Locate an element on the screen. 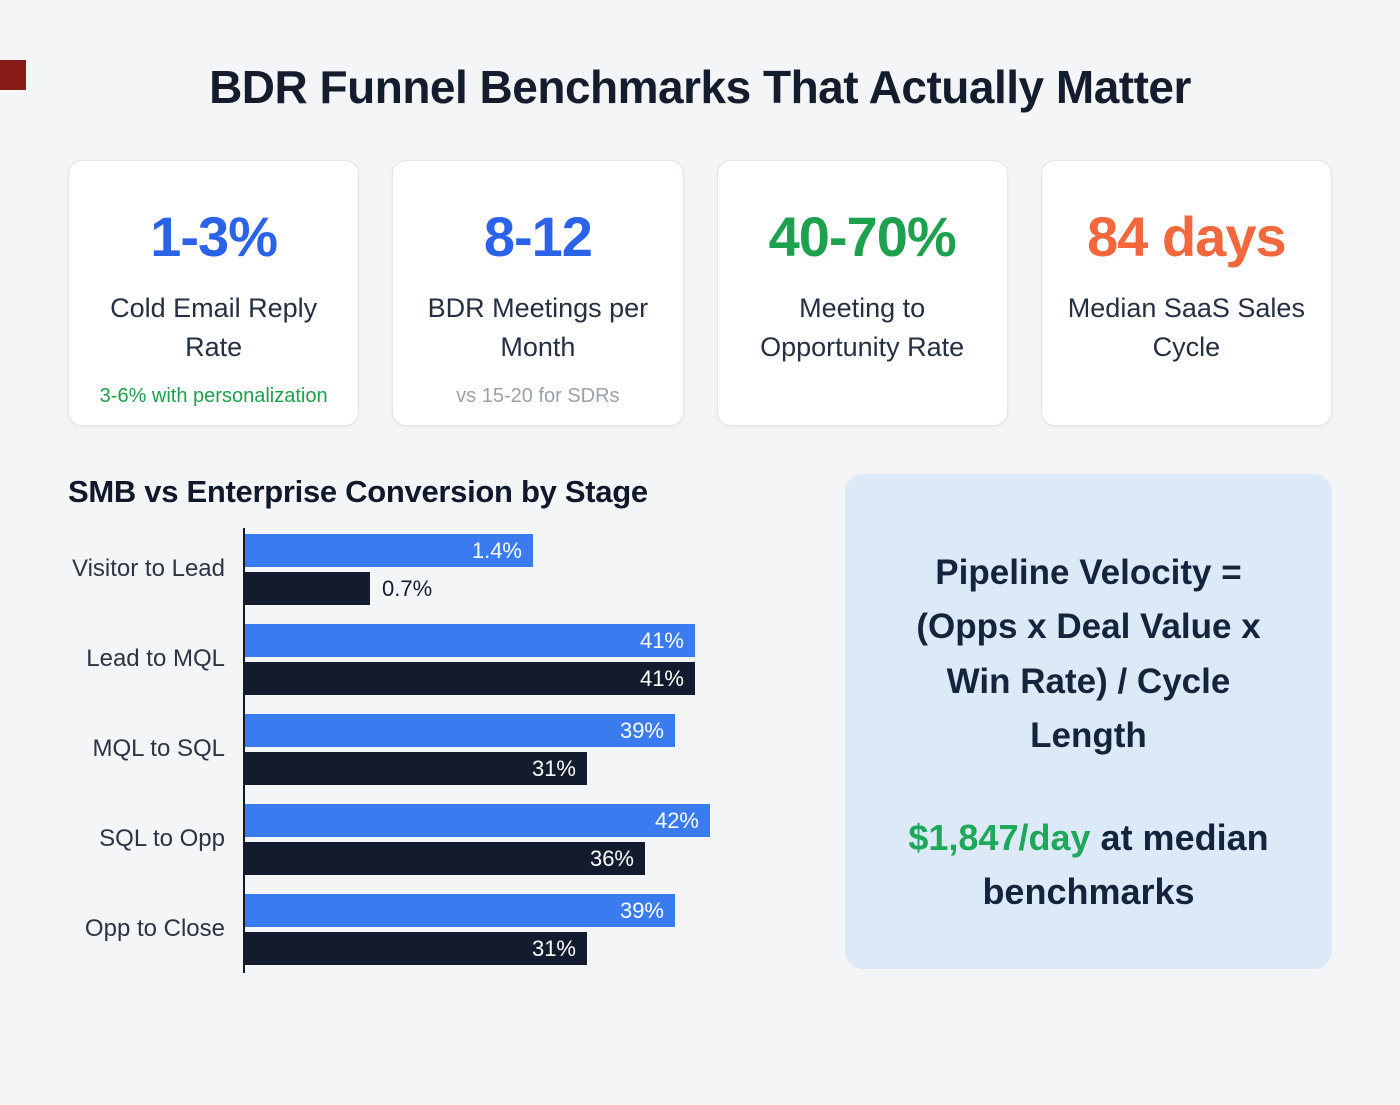 This screenshot has width=1400, height=1105. bar-enterprise: 36% is located at coordinates (444, 858).